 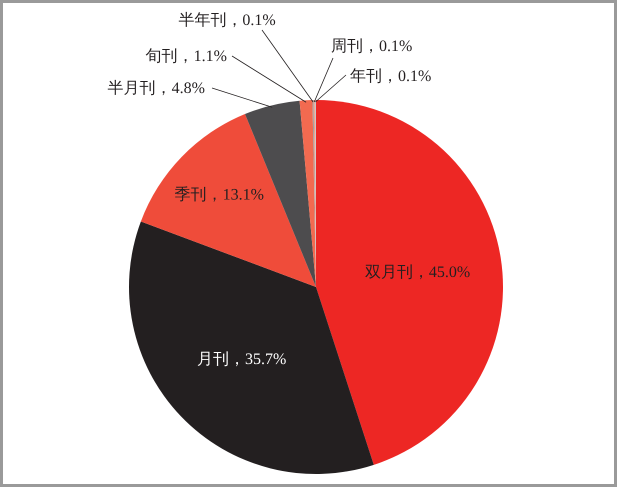 What do you see at coordinates (417, 272) in the screenshot?
I see `slice-label: 双月刊，45.0%` at bounding box center [417, 272].